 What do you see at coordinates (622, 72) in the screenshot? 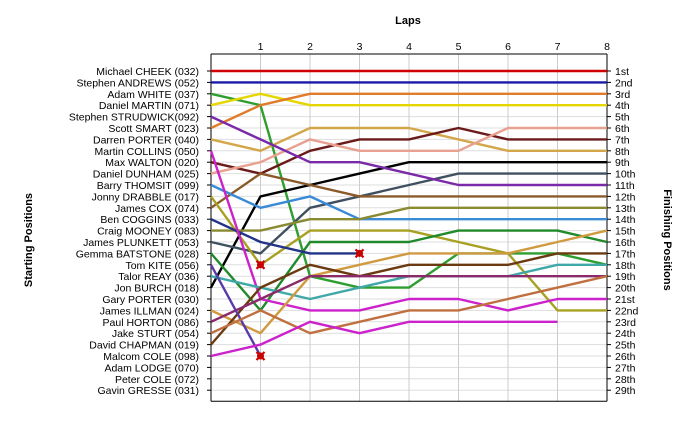
I see `finishing-position-label: 1st` at bounding box center [622, 72].